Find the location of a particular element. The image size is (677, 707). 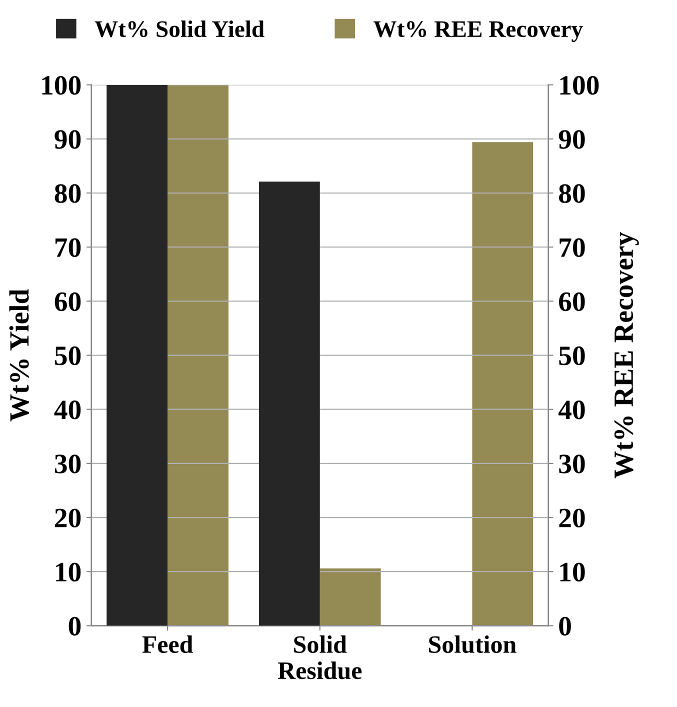

y-tick-label: 0 is located at coordinates (74, 626).